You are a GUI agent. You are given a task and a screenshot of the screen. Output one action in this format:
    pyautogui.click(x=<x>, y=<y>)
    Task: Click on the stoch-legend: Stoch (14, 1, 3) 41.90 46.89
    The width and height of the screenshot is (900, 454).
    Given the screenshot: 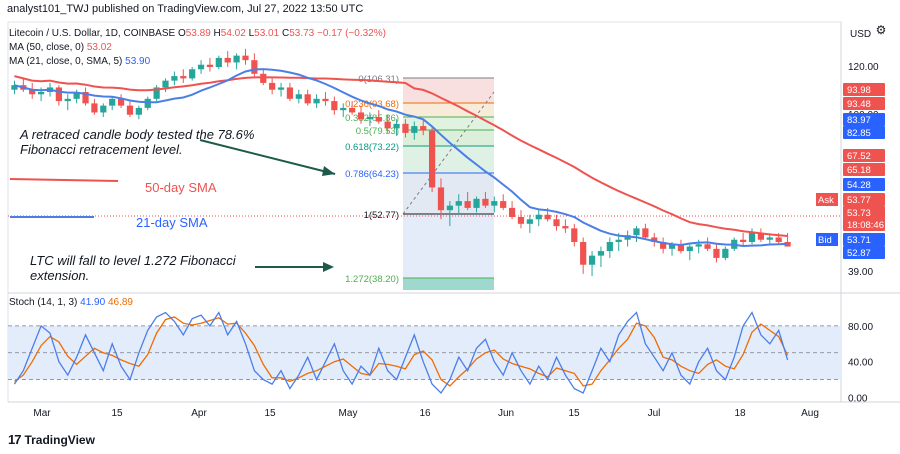 What is the action you would take?
    pyautogui.click(x=71, y=302)
    